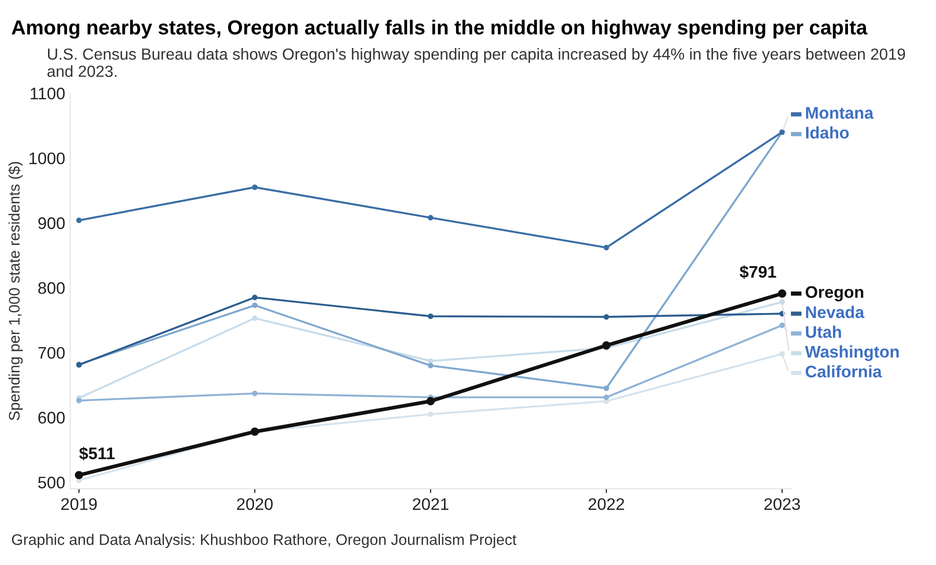 This screenshot has width=936, height=565. I want to click on x-tick-label: 2020, so click(255, 504).